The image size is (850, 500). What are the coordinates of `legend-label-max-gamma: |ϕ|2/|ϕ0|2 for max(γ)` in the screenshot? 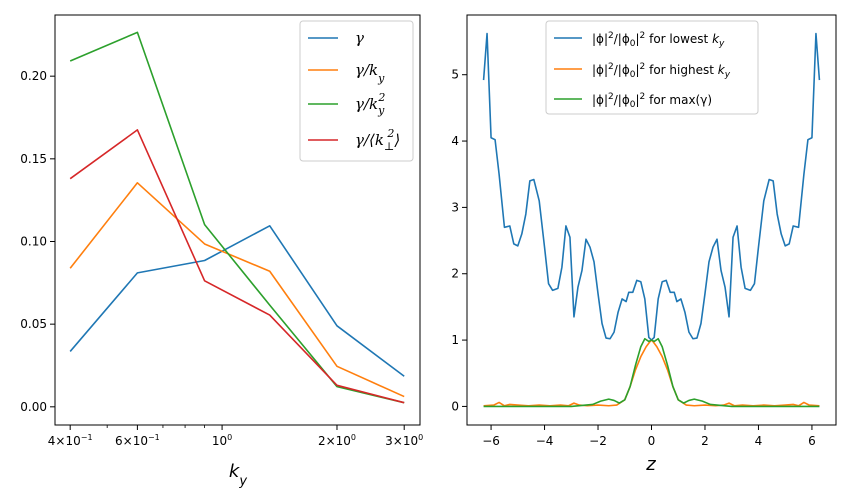 It's located at (652, 101).